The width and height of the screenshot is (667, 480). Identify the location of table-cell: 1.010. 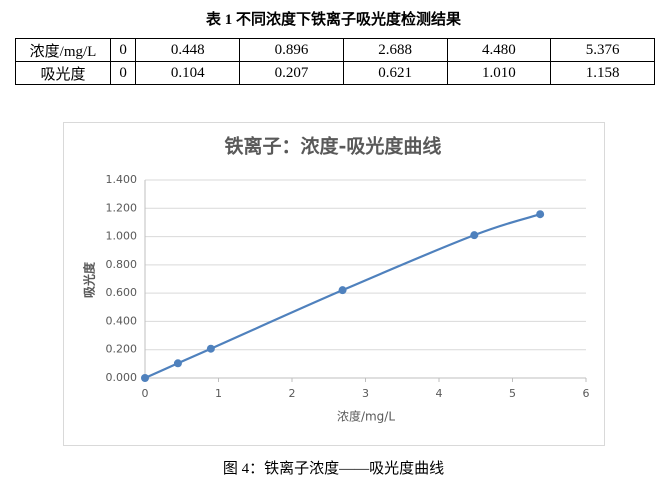
(499, 73).